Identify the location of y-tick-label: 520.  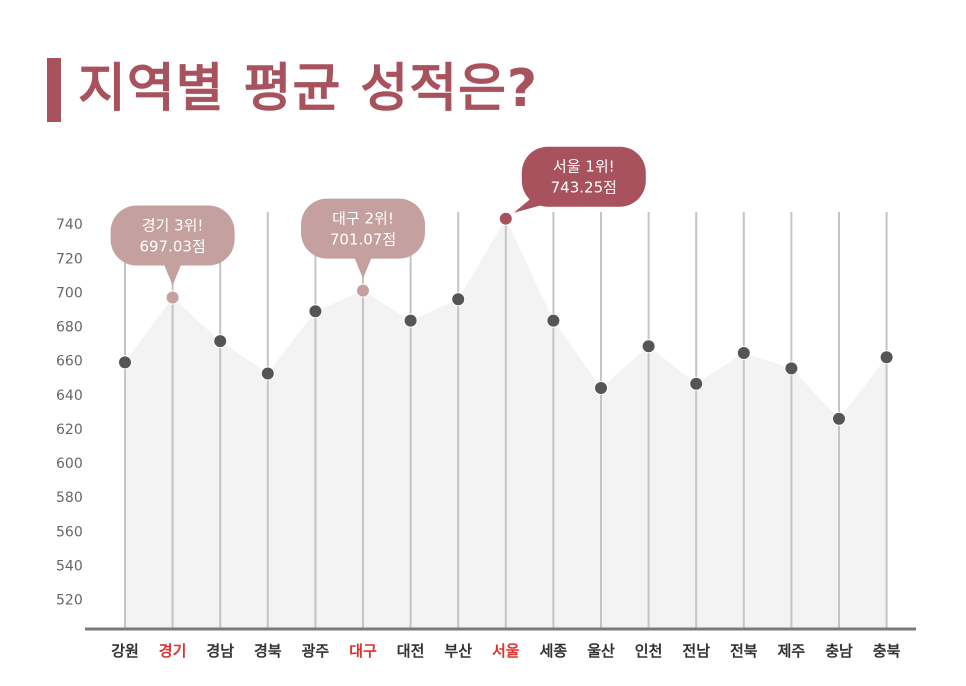
(69, 601).